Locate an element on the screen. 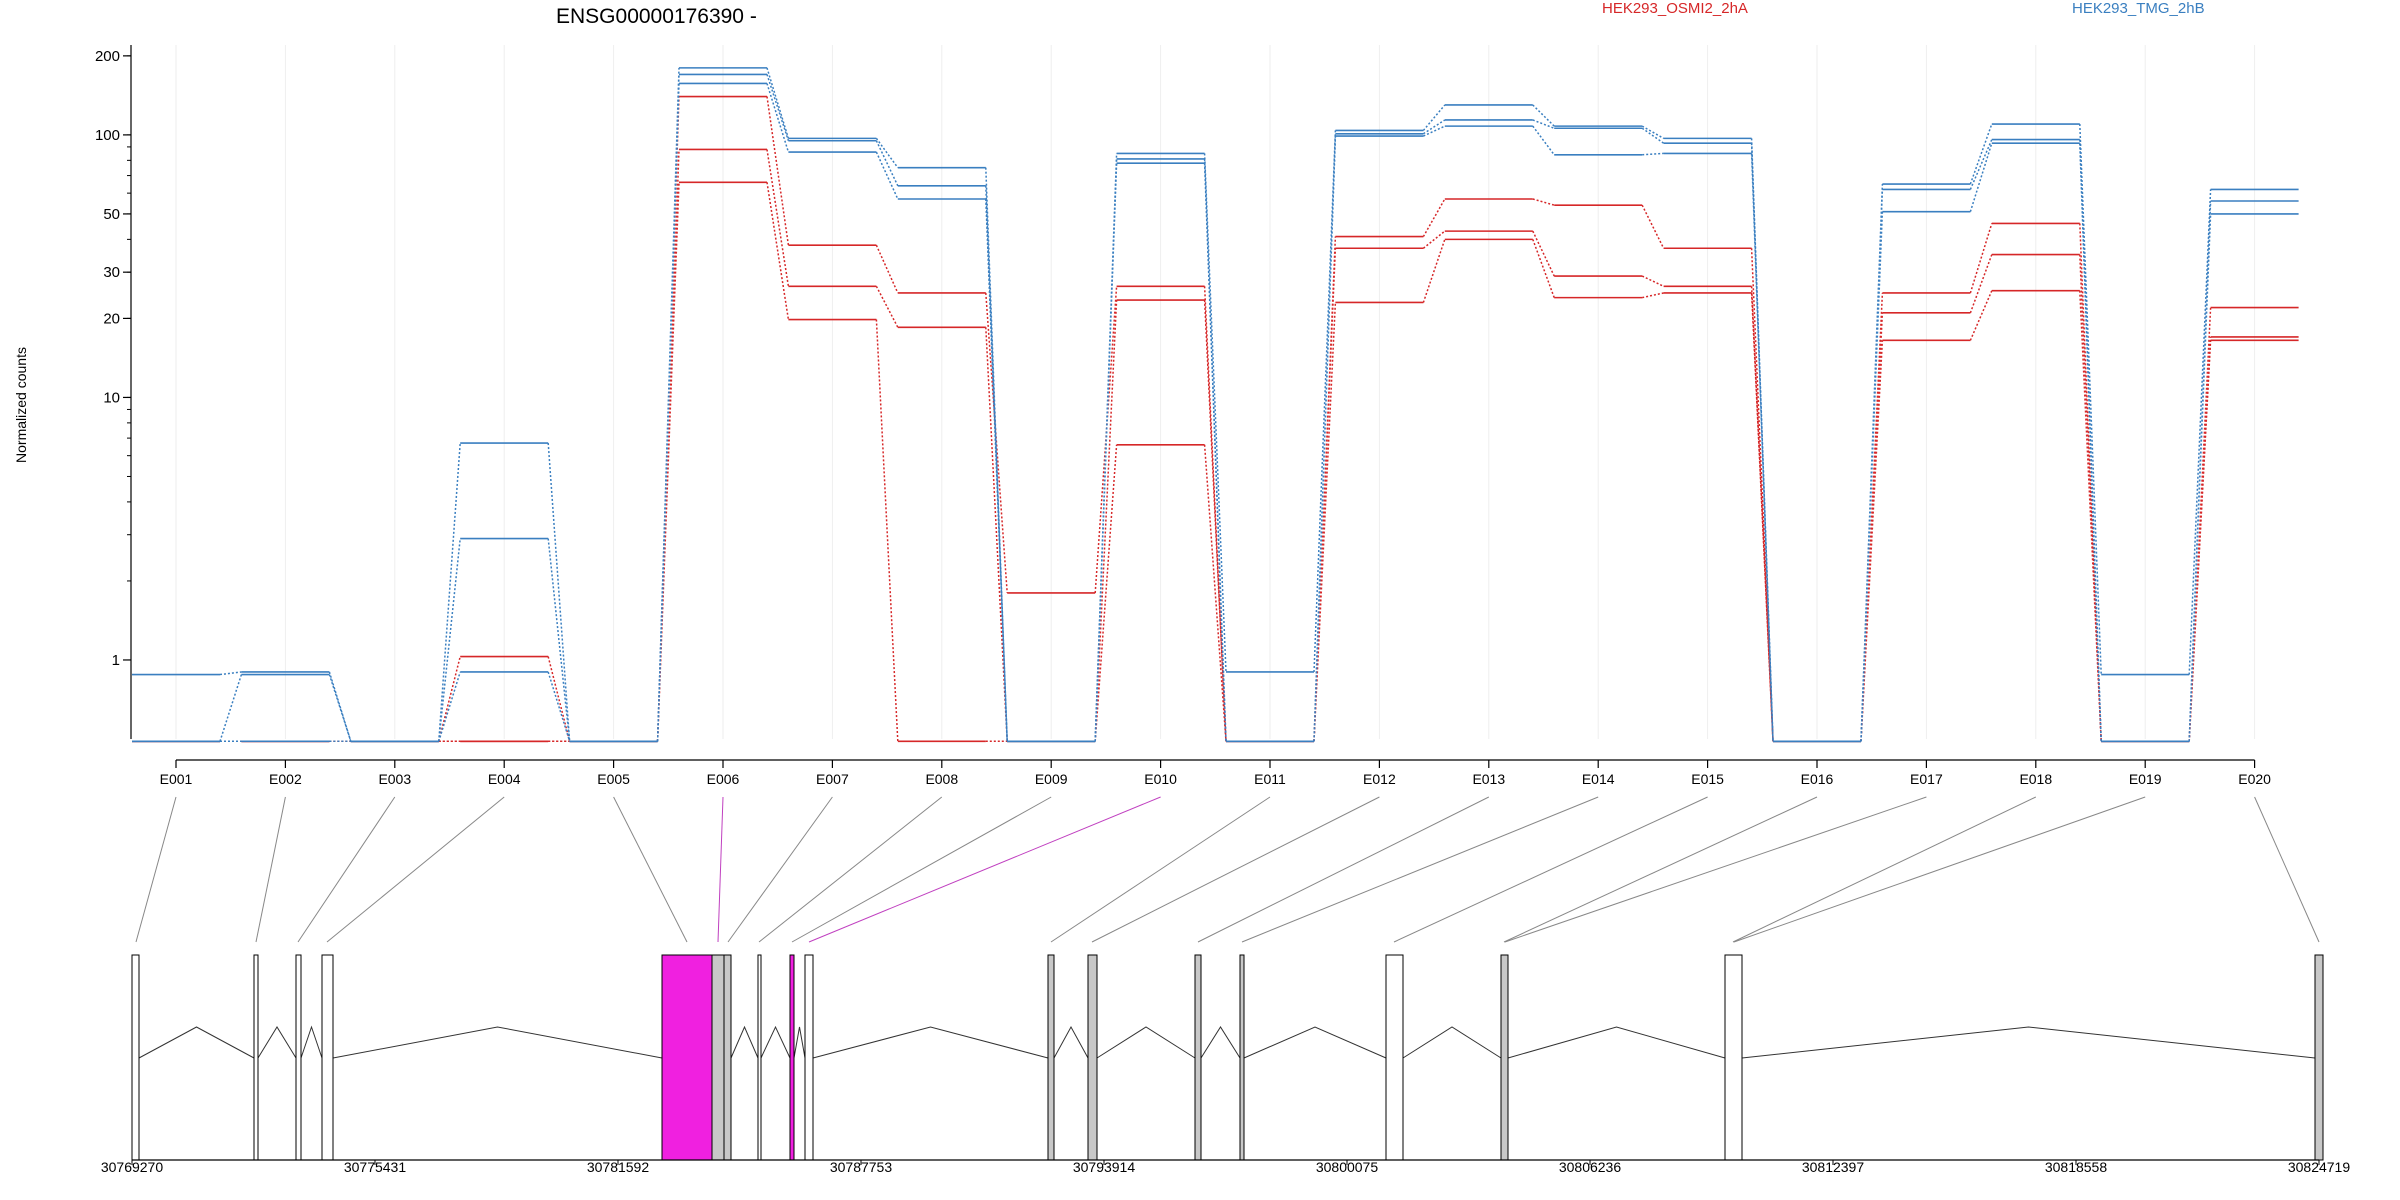 The height and width of the screenshot is (1200, 2400). connector-E003 is located at coordinates (346, 869).